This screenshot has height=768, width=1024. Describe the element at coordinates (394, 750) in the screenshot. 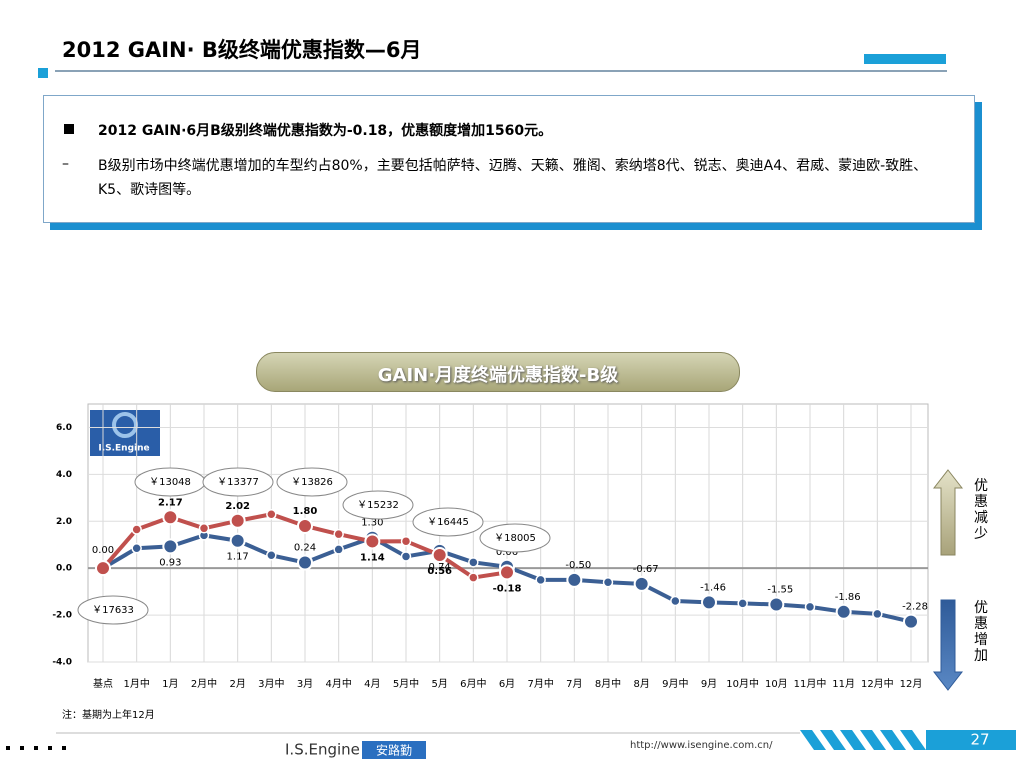

I see `brand-box` at that location.